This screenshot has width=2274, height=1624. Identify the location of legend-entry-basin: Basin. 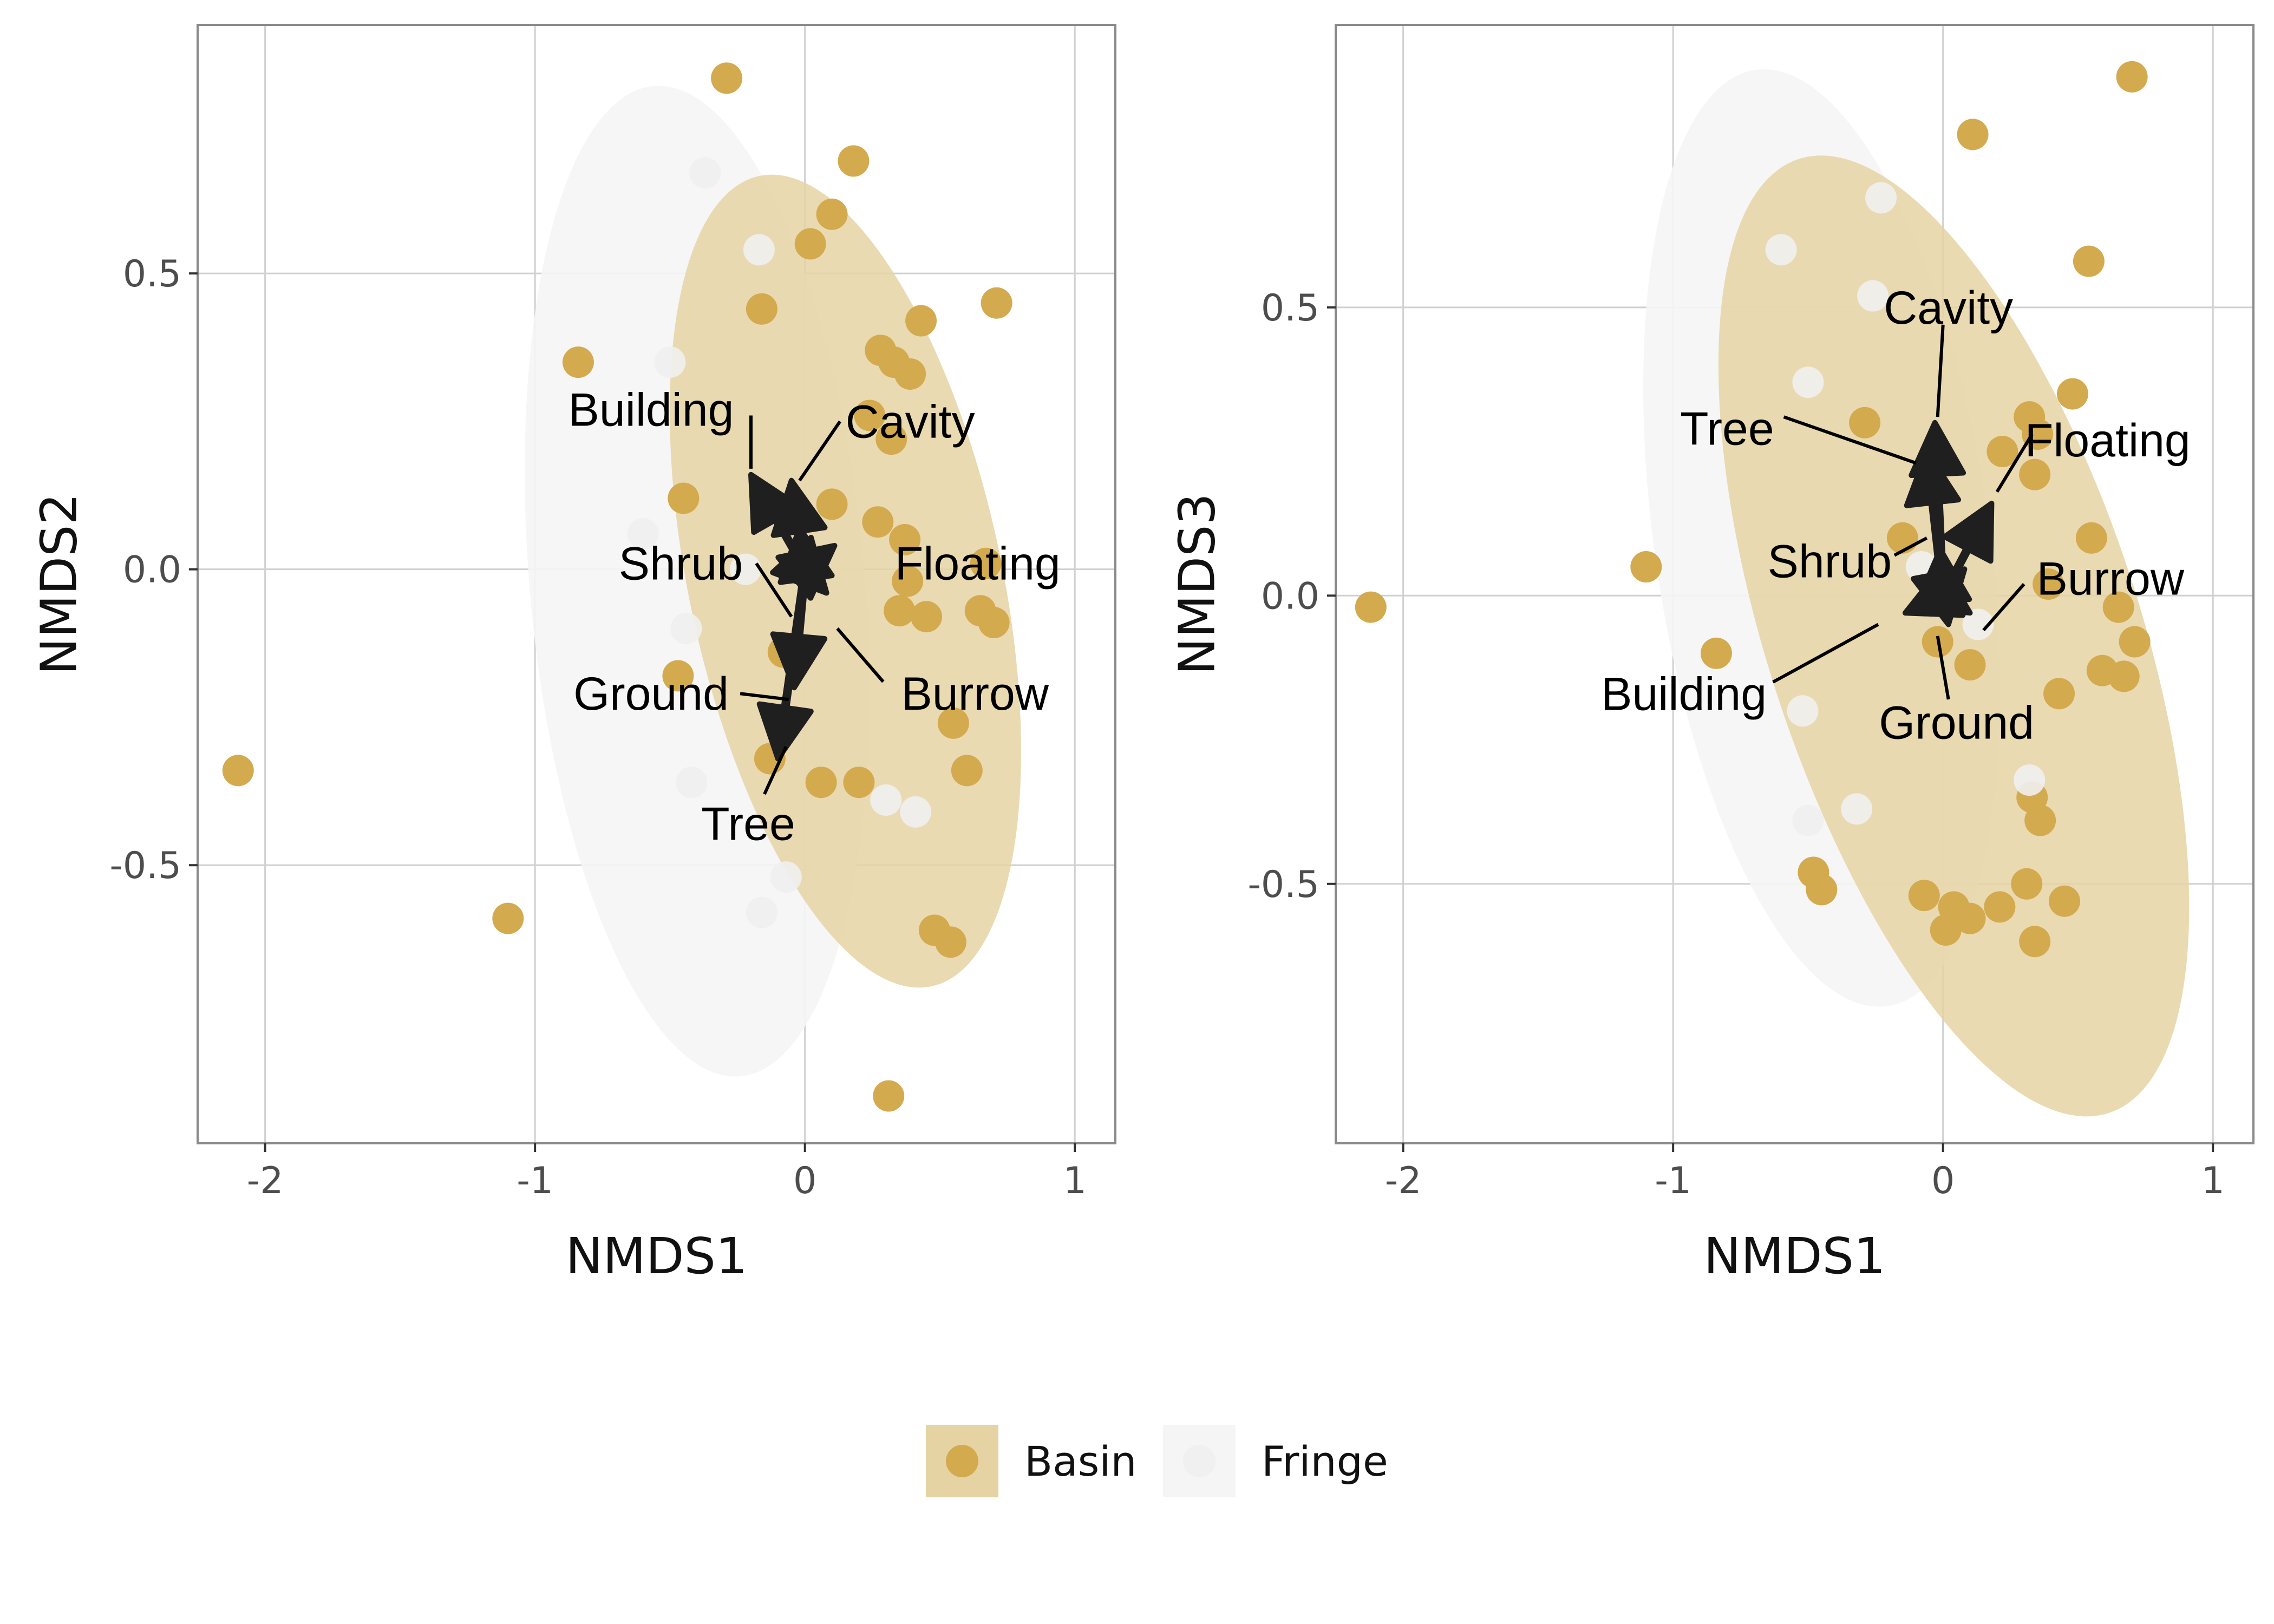
(1031, 1461).